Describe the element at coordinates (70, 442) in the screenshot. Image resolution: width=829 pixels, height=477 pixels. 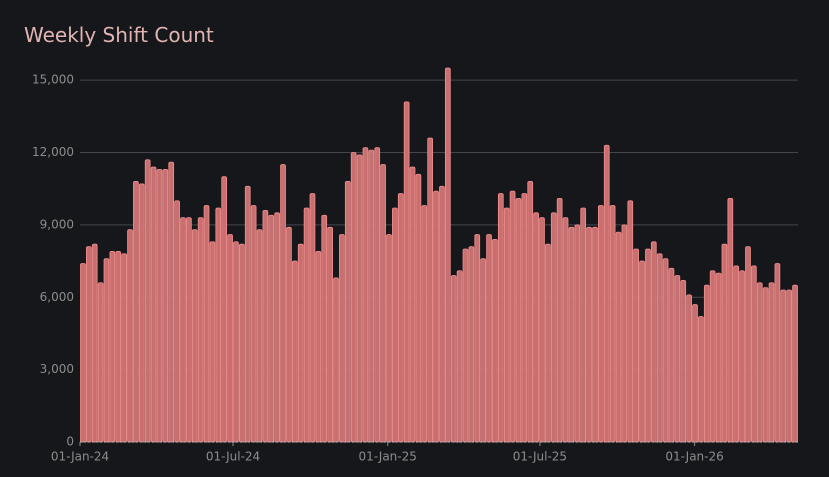
I see `y-tick-label: 0` at that location.